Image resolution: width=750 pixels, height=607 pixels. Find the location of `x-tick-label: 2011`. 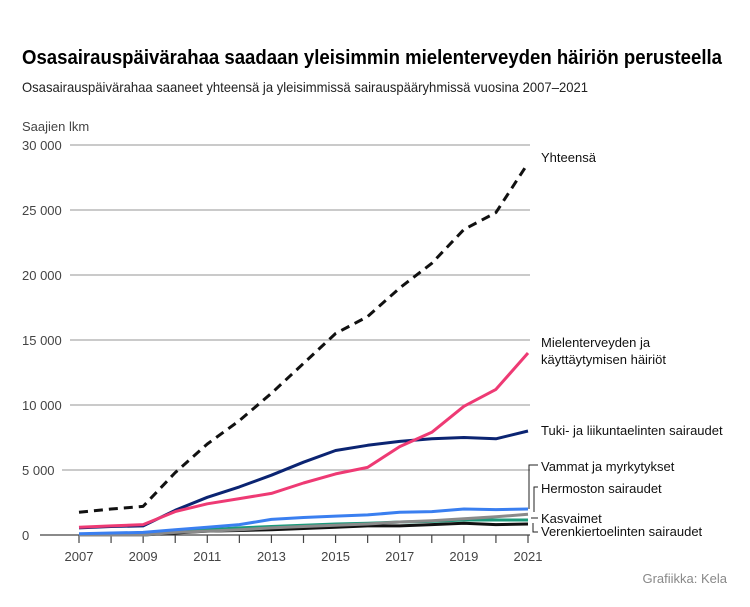

x-tick-label: 2011 is located at coordinates (207, 556).